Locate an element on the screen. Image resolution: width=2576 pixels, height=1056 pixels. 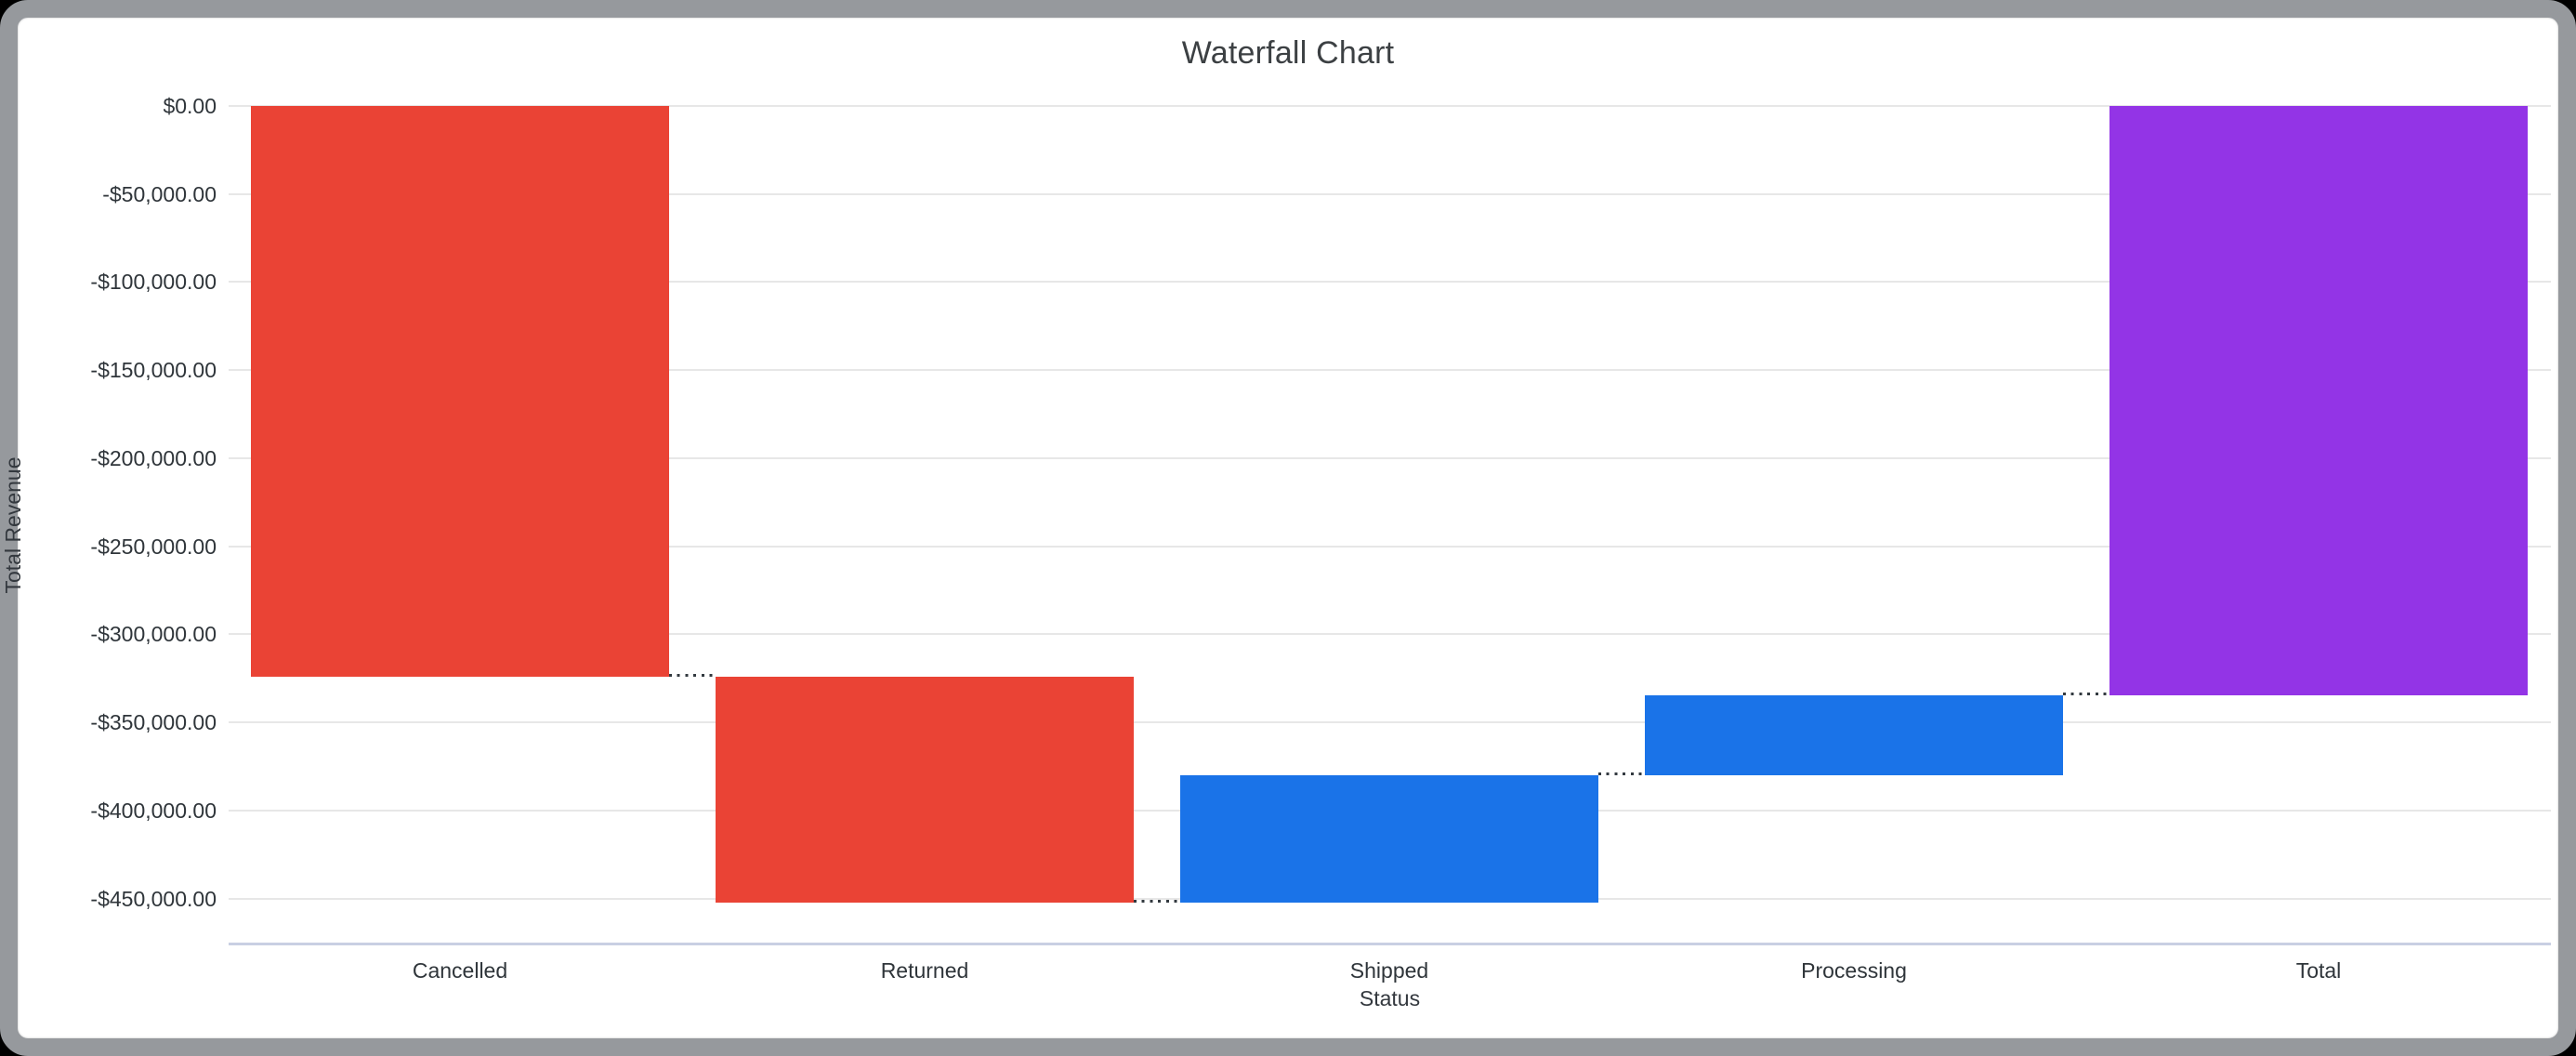
x-axis-title: Status is located at coordinates (1390, 998).